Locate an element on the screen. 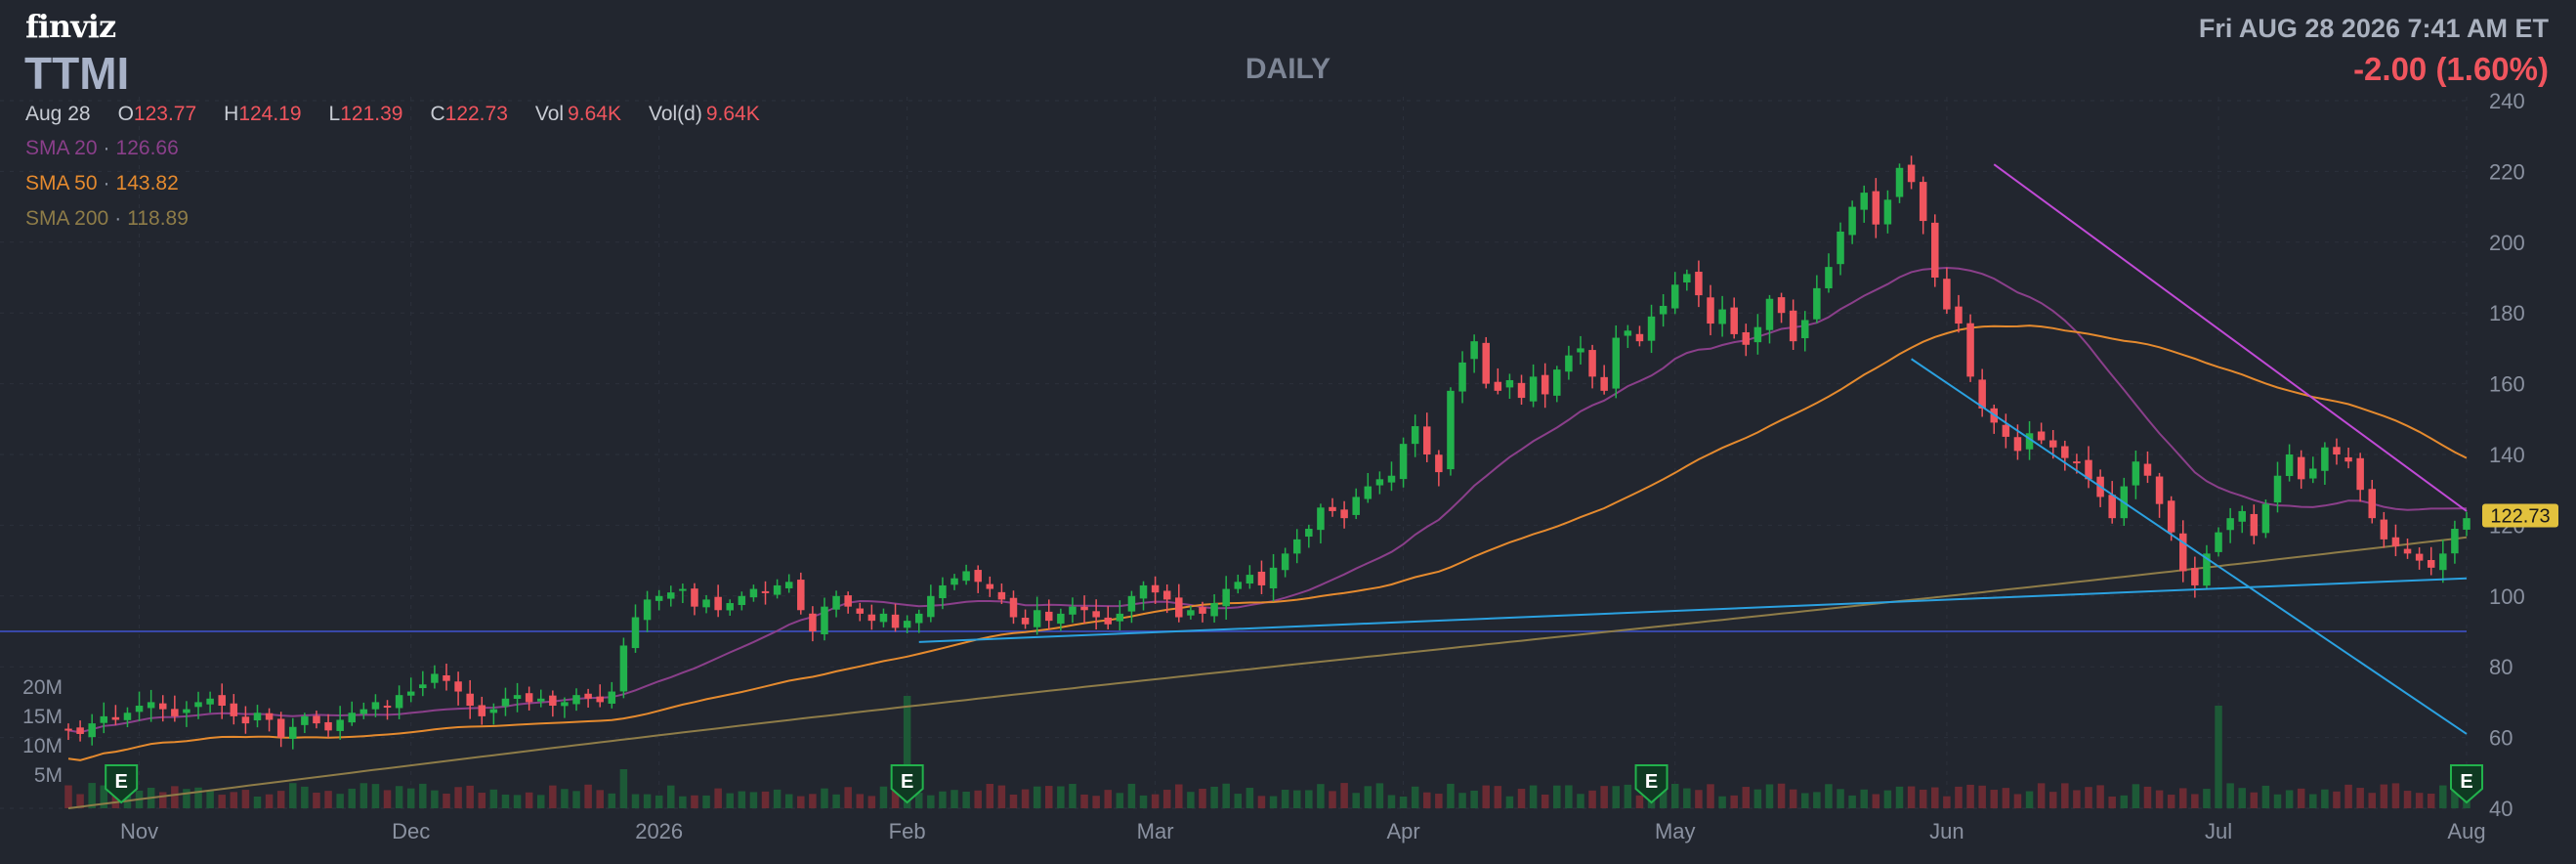  earnings-label: E is located at coordinates (2466, 782).